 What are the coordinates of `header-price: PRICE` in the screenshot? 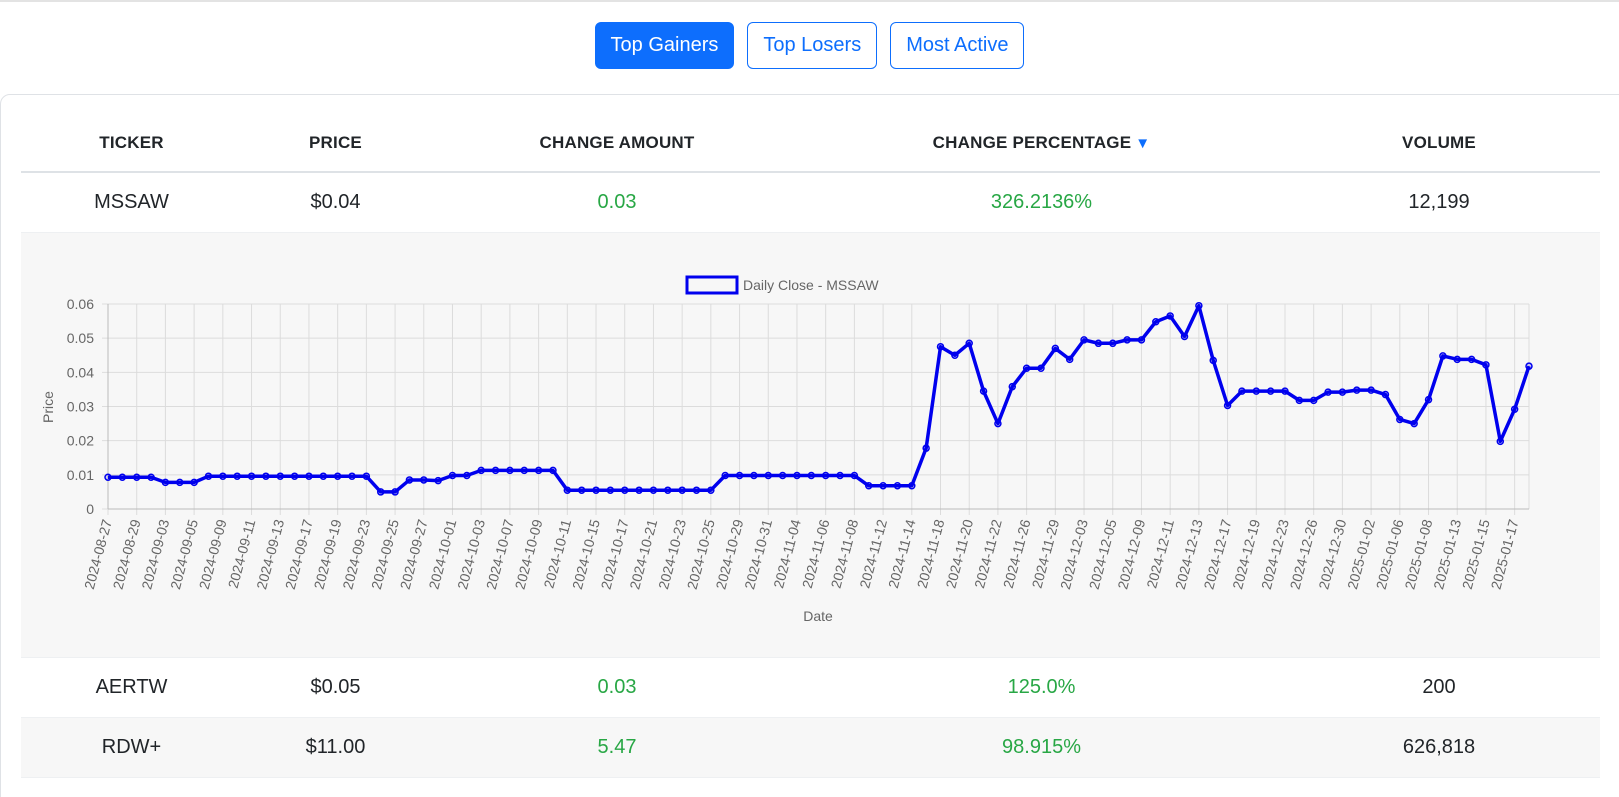 It's located at (335, 142).